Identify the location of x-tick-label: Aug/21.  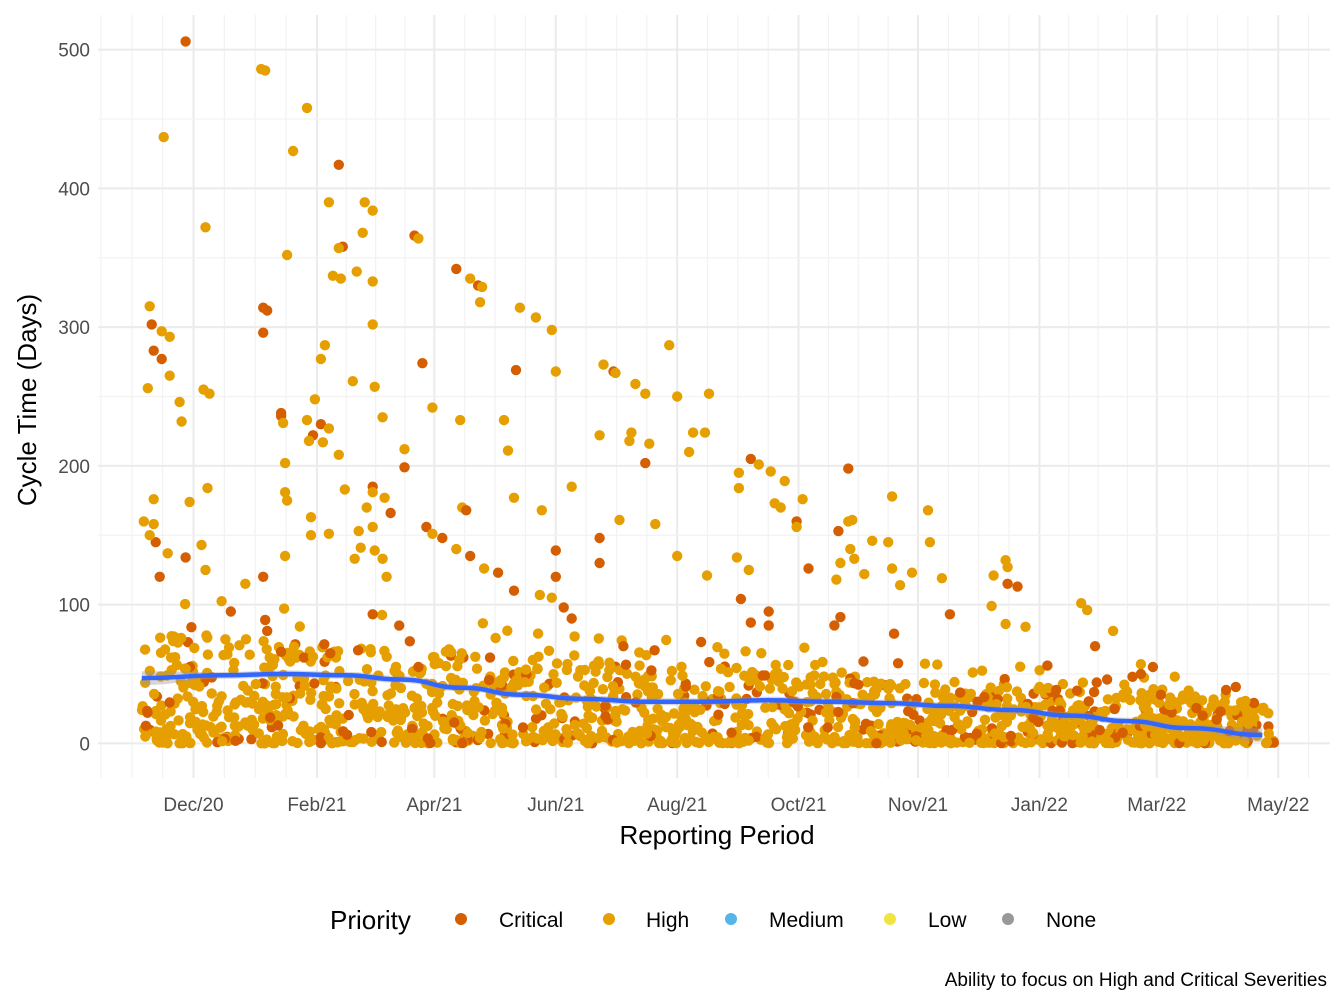
(677, 805).